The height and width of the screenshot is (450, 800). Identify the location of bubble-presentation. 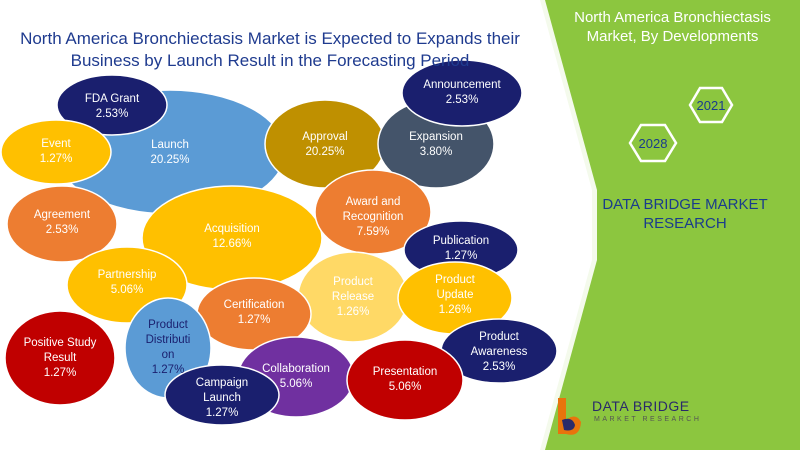
(405, 380).